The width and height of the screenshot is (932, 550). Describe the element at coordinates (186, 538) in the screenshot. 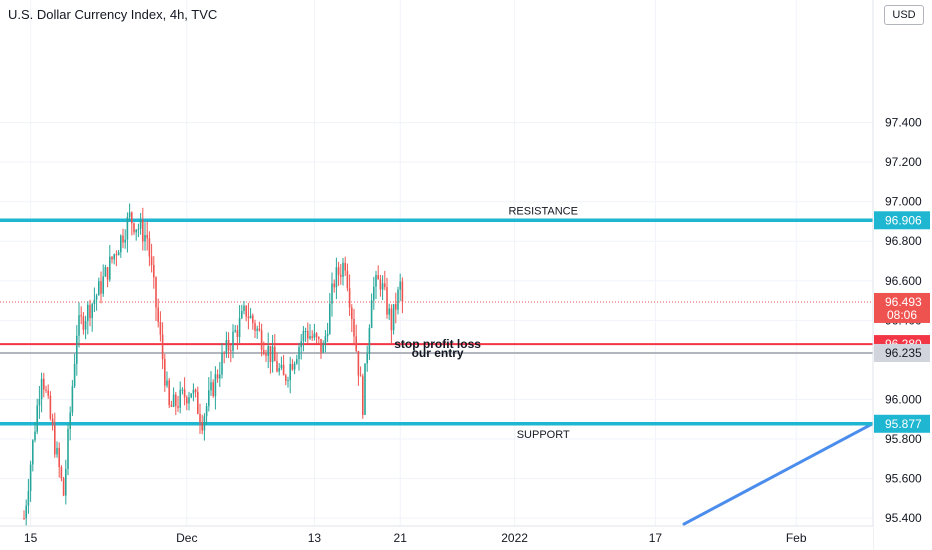

I see `x-tick-label: Dec` at that location.